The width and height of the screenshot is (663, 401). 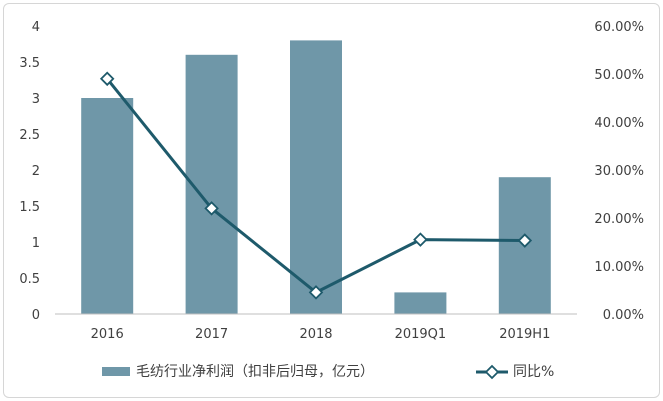 What do you see at coordinates (255, 371) in the screenshot?
I see `legend-label-bar: 毛纺行业净利润（扣非后归母，亿元）` at bounding box center [255, 371].